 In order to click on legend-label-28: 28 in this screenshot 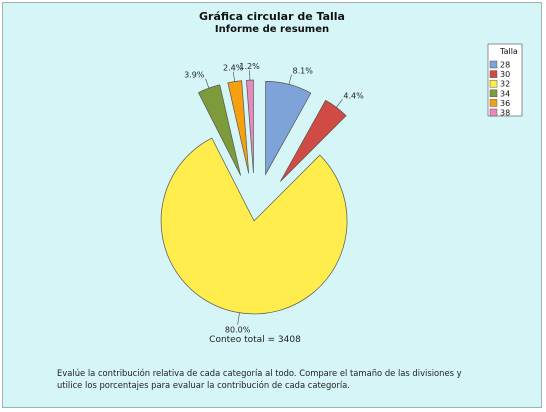, I will do `click(505, 65)`.